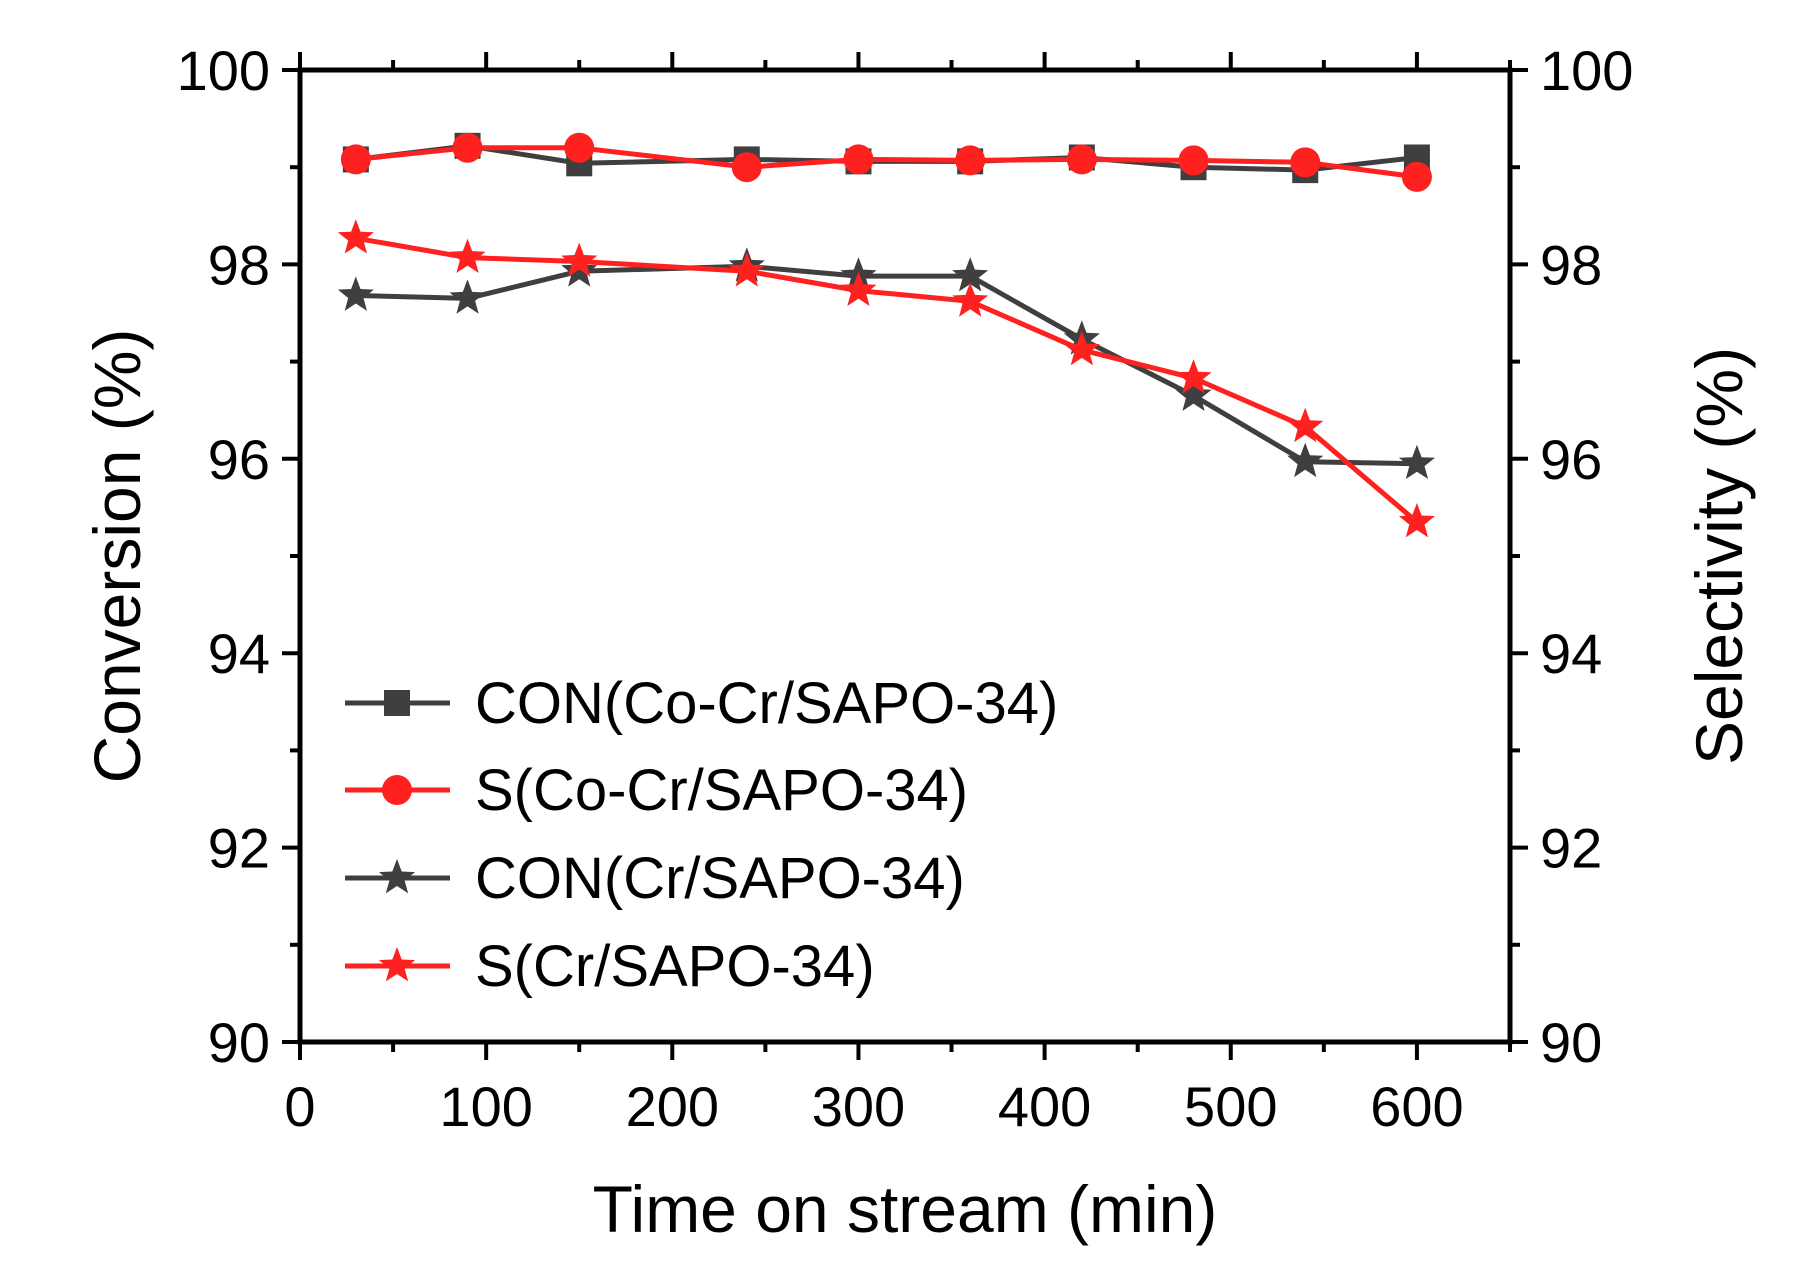 The width and height of the screenshot is (1795, 1282). I want to click on legend-item-0: CON(Co-Cr/SAPO-34), so click(701, 703).